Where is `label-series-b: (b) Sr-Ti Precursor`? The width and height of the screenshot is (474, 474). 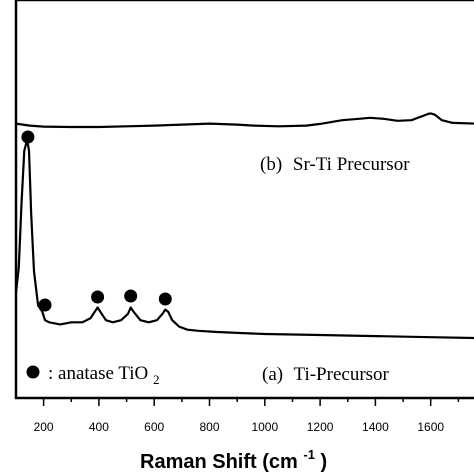 label-series-b: (b) Sr-Ti Precursor is located at coordinates (335, 164).